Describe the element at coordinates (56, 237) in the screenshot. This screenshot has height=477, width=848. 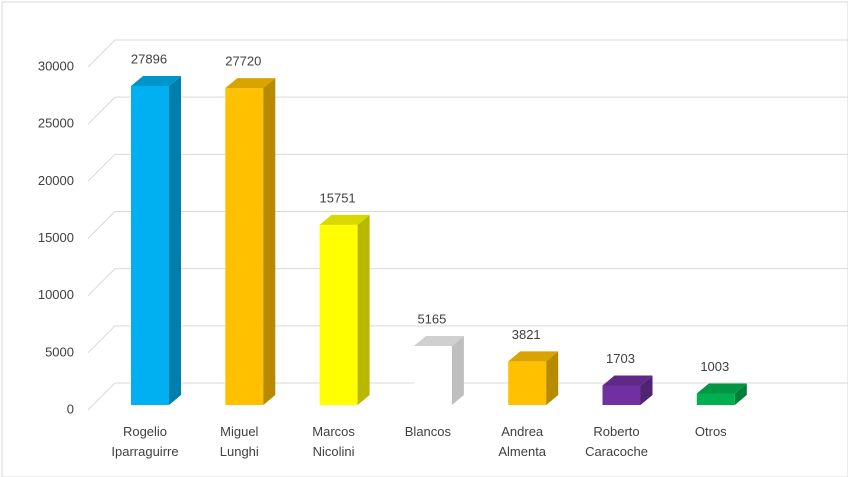
I see `y-tick-label: 15000` at that location.